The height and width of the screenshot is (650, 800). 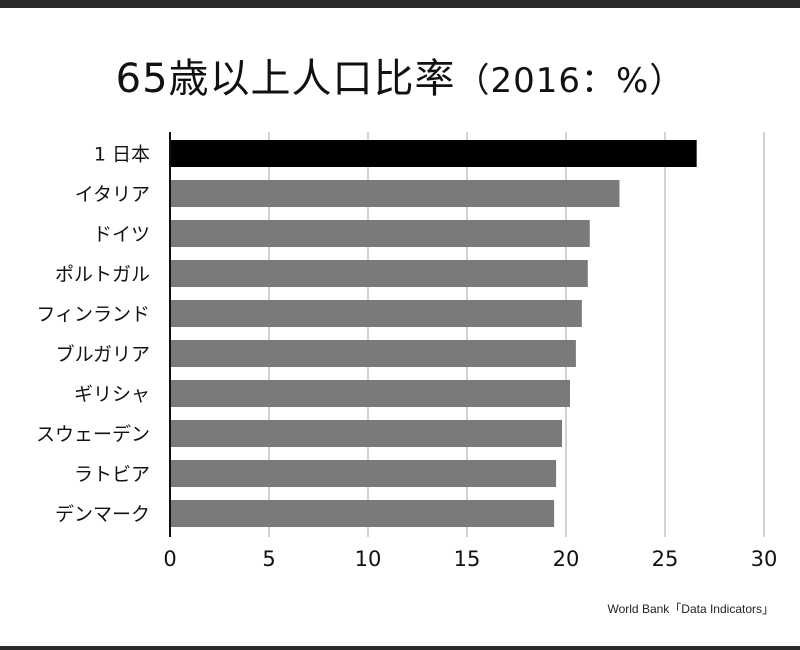 What do you see at coordinates (467, 559) in the screenshot?
I see `x-tick-label: 15` at bounding box center [467, 559].